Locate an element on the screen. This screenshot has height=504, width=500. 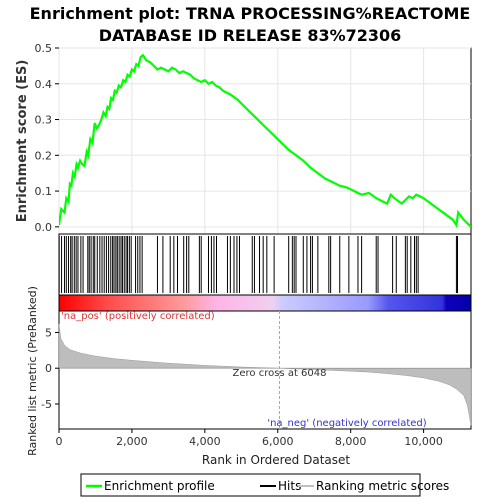
x-tick-label: 2,000 is located at coordinates (132, 441).